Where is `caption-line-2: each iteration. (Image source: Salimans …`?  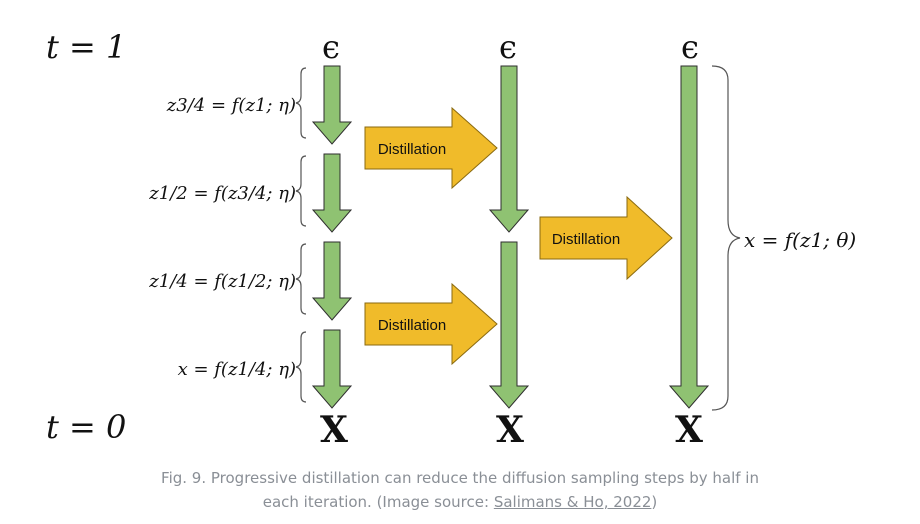 caption-line-2: each iteration. (Image source: Salimans … is located at coordinates (460, 502).